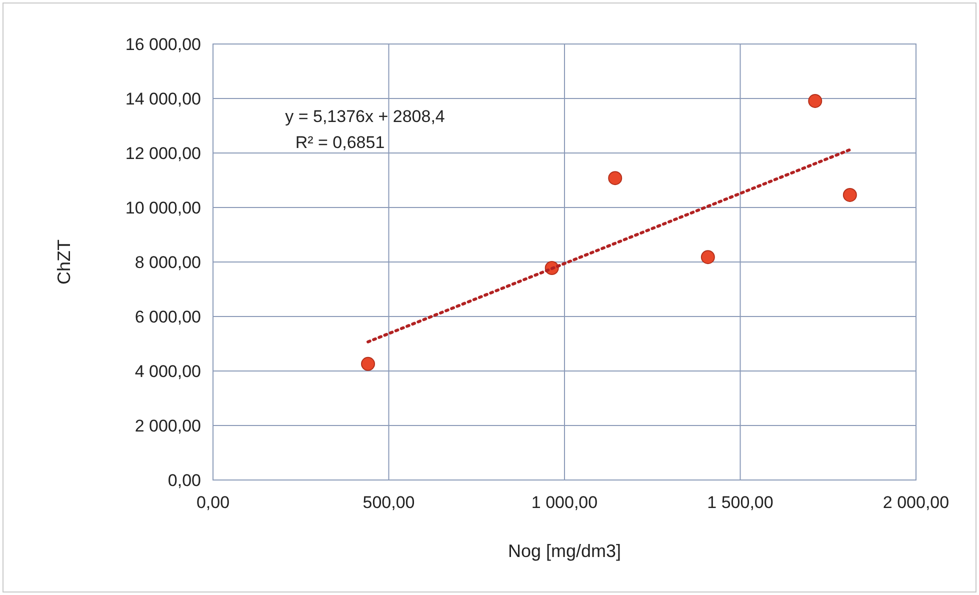 Image resolution: width=979 pixels, height=595 pixels. What do you see at coordinates (167, 317) in the screenshot?
I see `y-tick-label: 6 000,00` at bounding box center [167, 317].